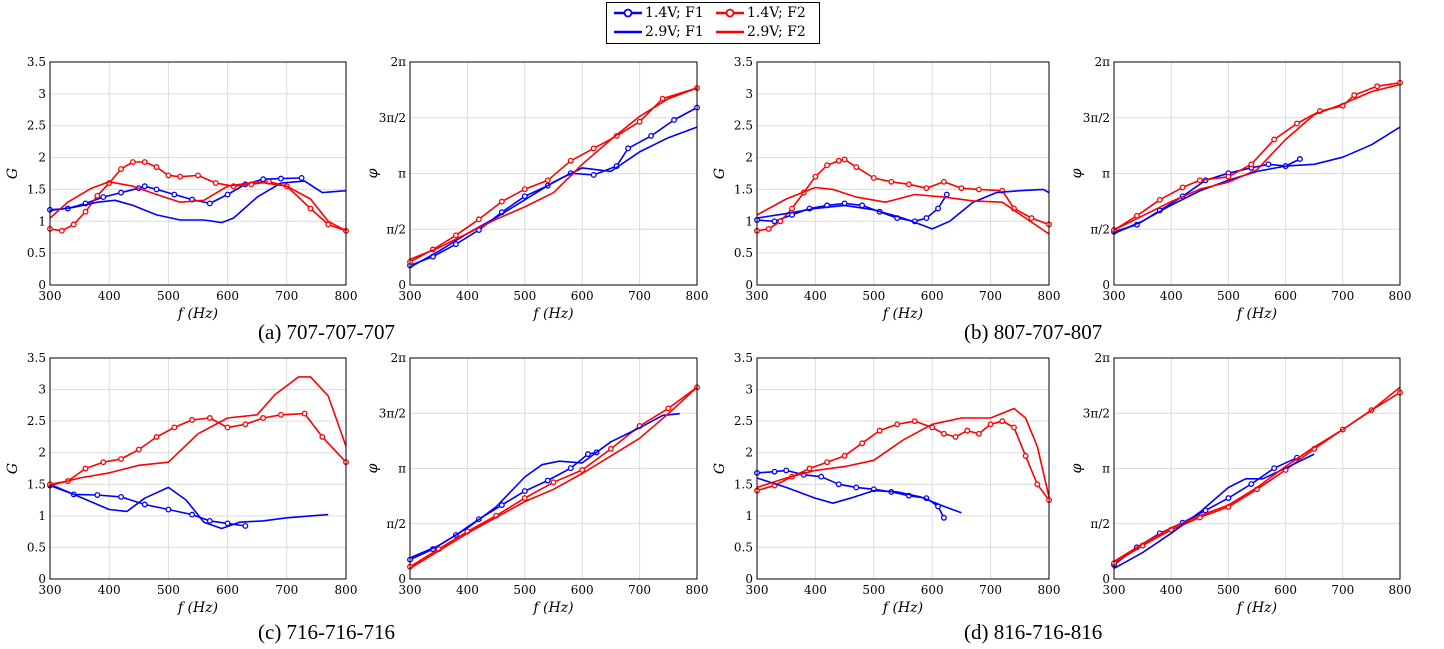  I want to click on y-tick-label: 1, so click(749, 516).